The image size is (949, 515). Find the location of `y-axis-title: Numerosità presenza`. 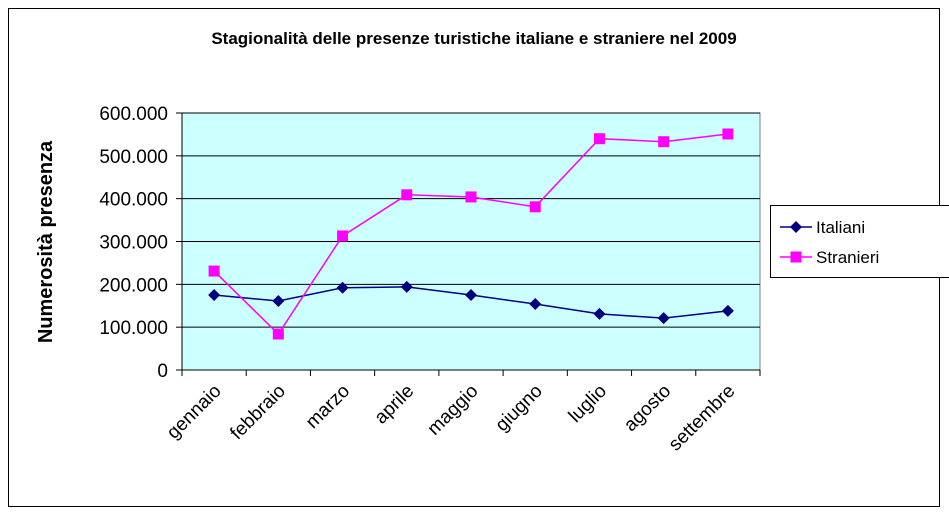

y-axis-title: Numerosità presenza is located at coordinates (46, 241).